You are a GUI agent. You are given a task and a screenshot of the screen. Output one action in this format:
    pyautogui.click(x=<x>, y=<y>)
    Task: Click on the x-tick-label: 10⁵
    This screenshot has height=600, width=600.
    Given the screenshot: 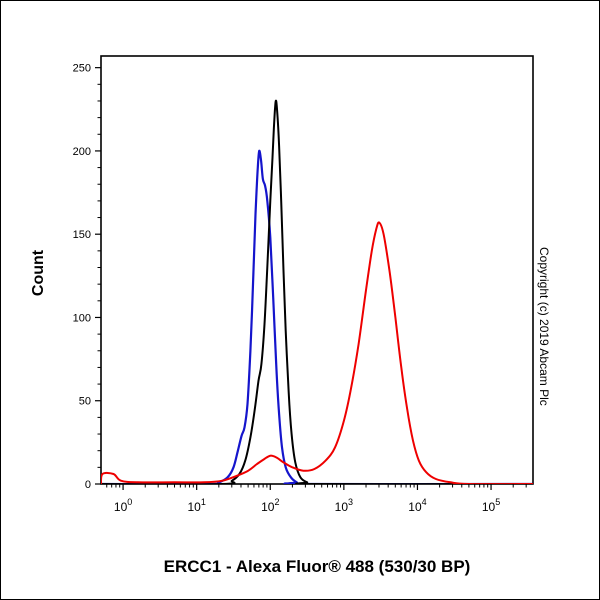 What is the action you would take?
    pyautogui.click(x=491, y=505)
    